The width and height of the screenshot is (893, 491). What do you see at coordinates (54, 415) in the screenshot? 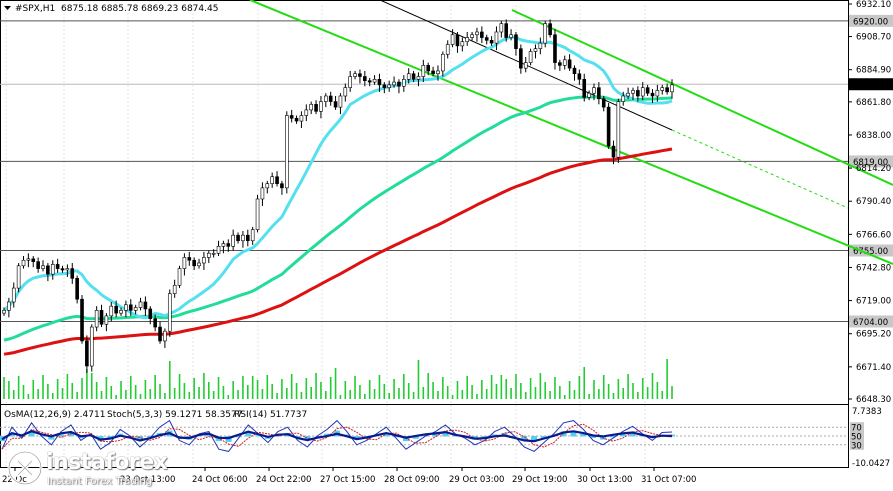
I see `osma-label: OsMA(12,26,9) 2.4711` at bounding box center [54, 415].